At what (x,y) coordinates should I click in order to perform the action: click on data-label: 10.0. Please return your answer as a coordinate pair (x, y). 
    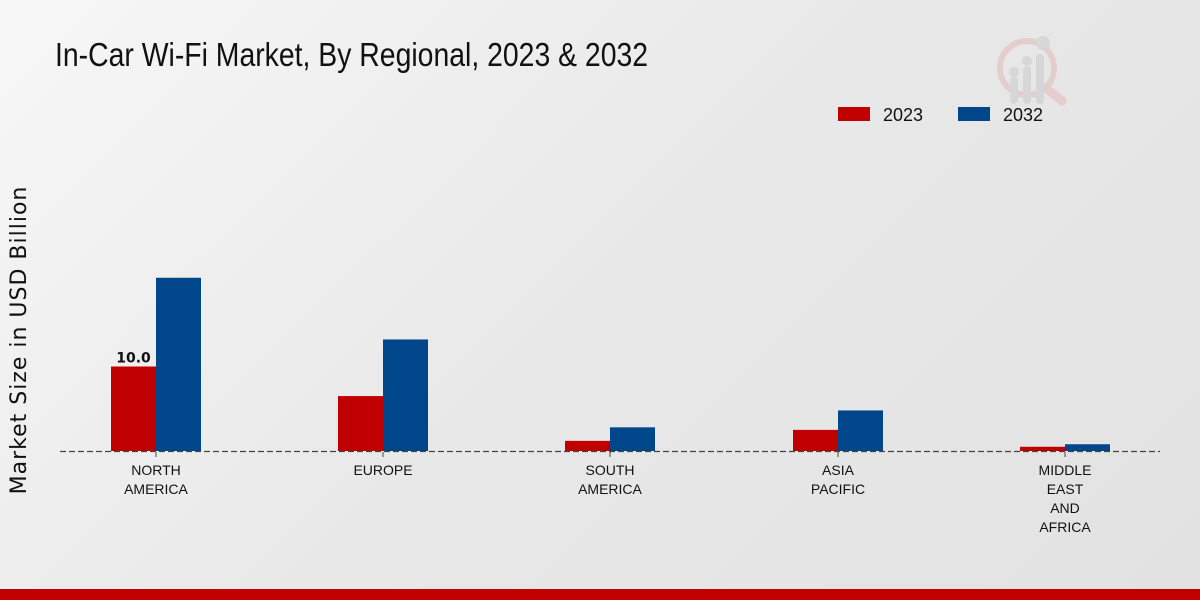
    Looking at the image, I should click on (133, 359).